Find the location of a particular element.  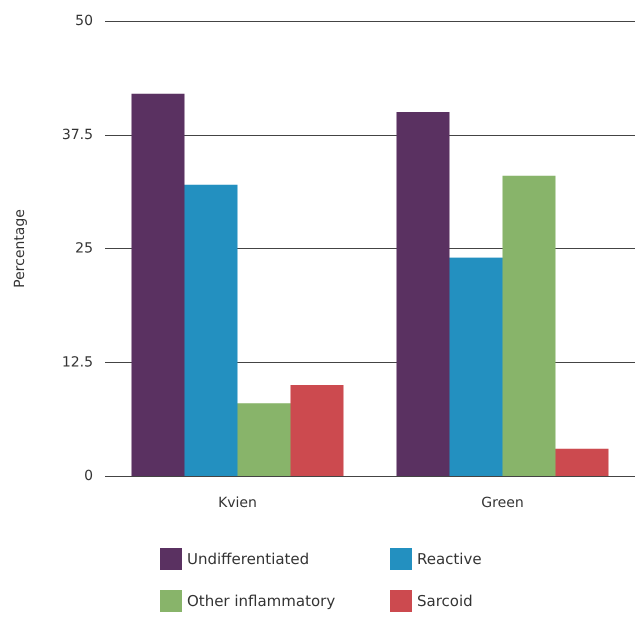

legend-label: Undifferentiated is located at coordinates (248, 559).